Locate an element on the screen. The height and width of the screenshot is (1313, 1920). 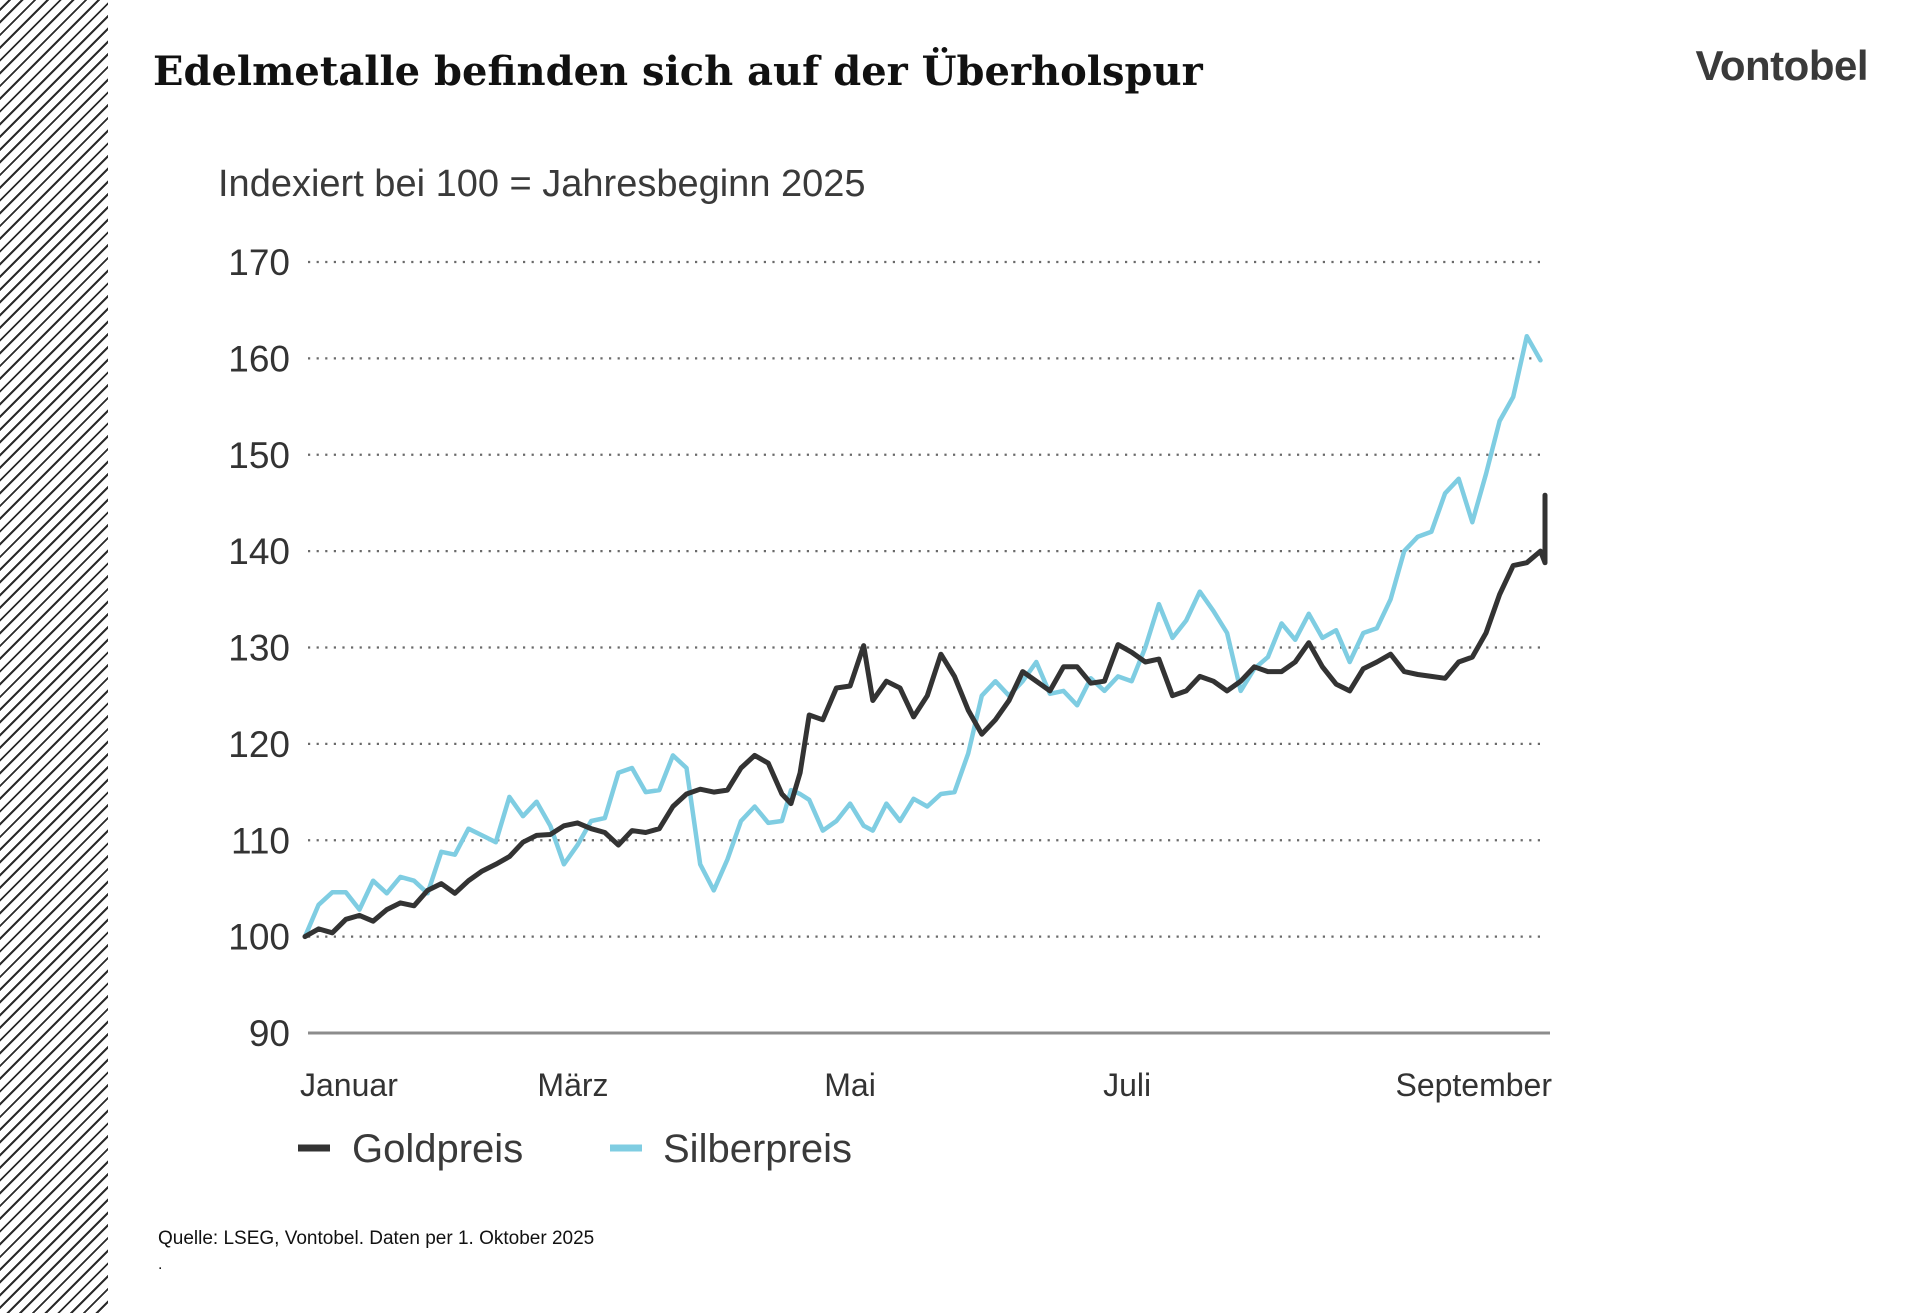
y-tick-label-130: 130 is located at coordinates (259, 648).